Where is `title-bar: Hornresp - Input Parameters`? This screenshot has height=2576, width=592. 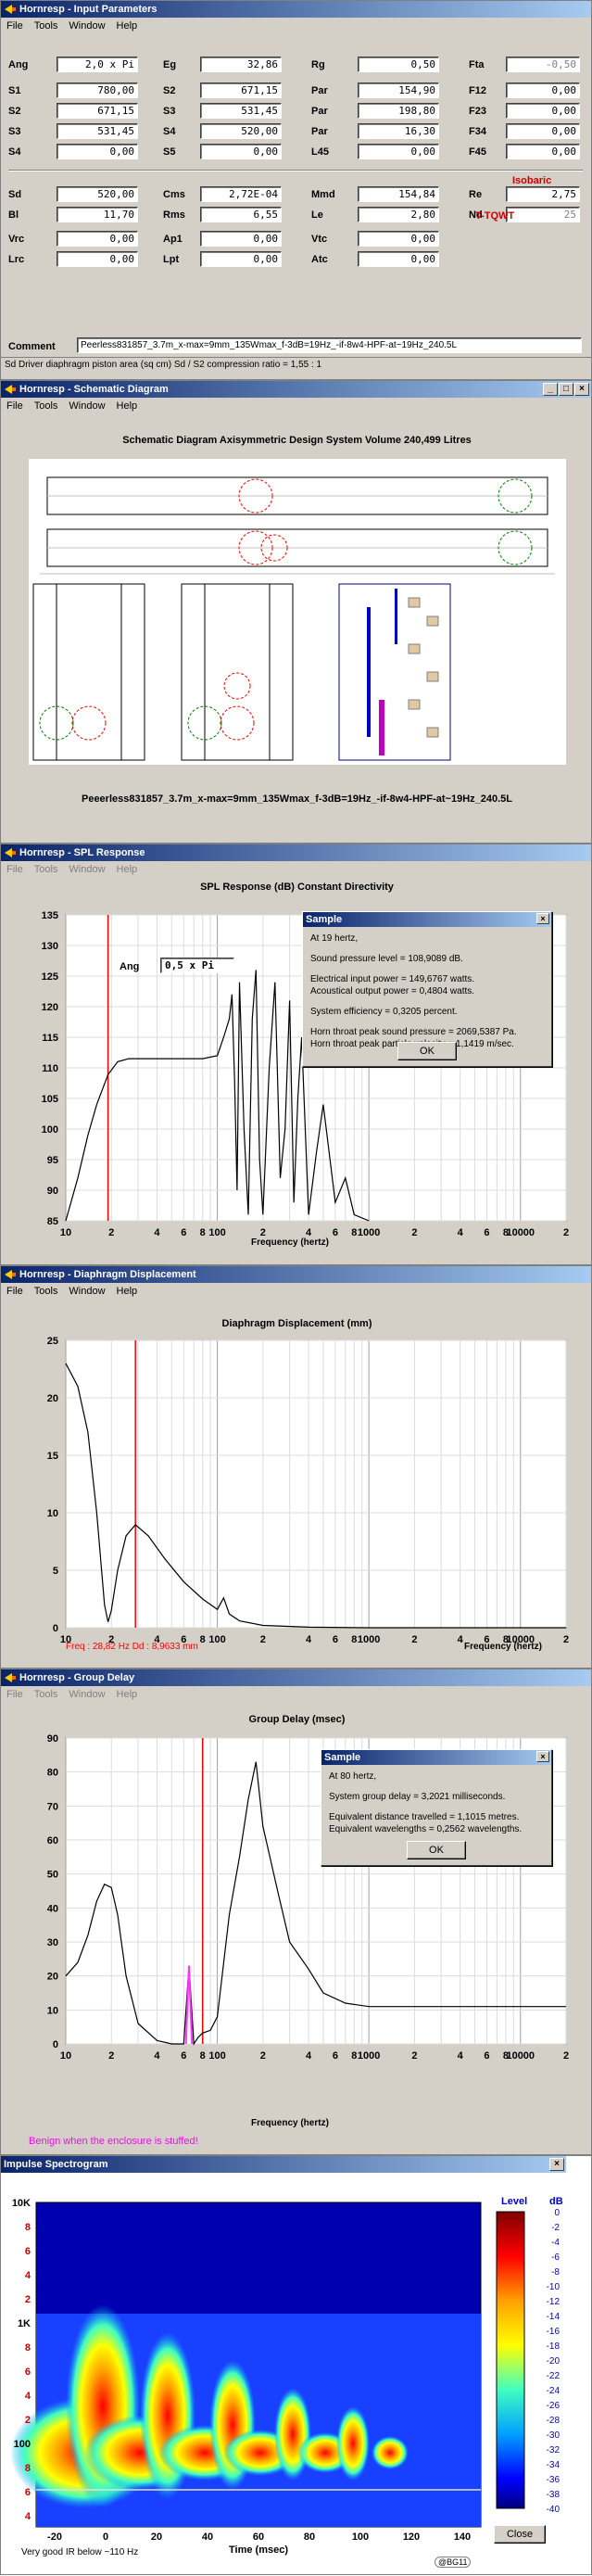
title-bar: Hornresp - Input Parameters is located at coordinates (296, 9).